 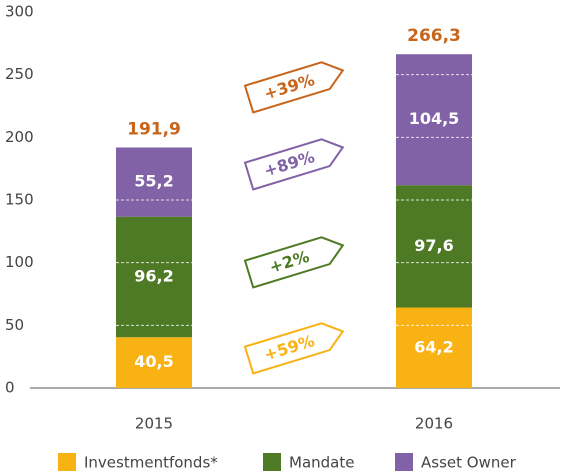 I want to click on value-label: 64,2, so click(x=433, y=346).